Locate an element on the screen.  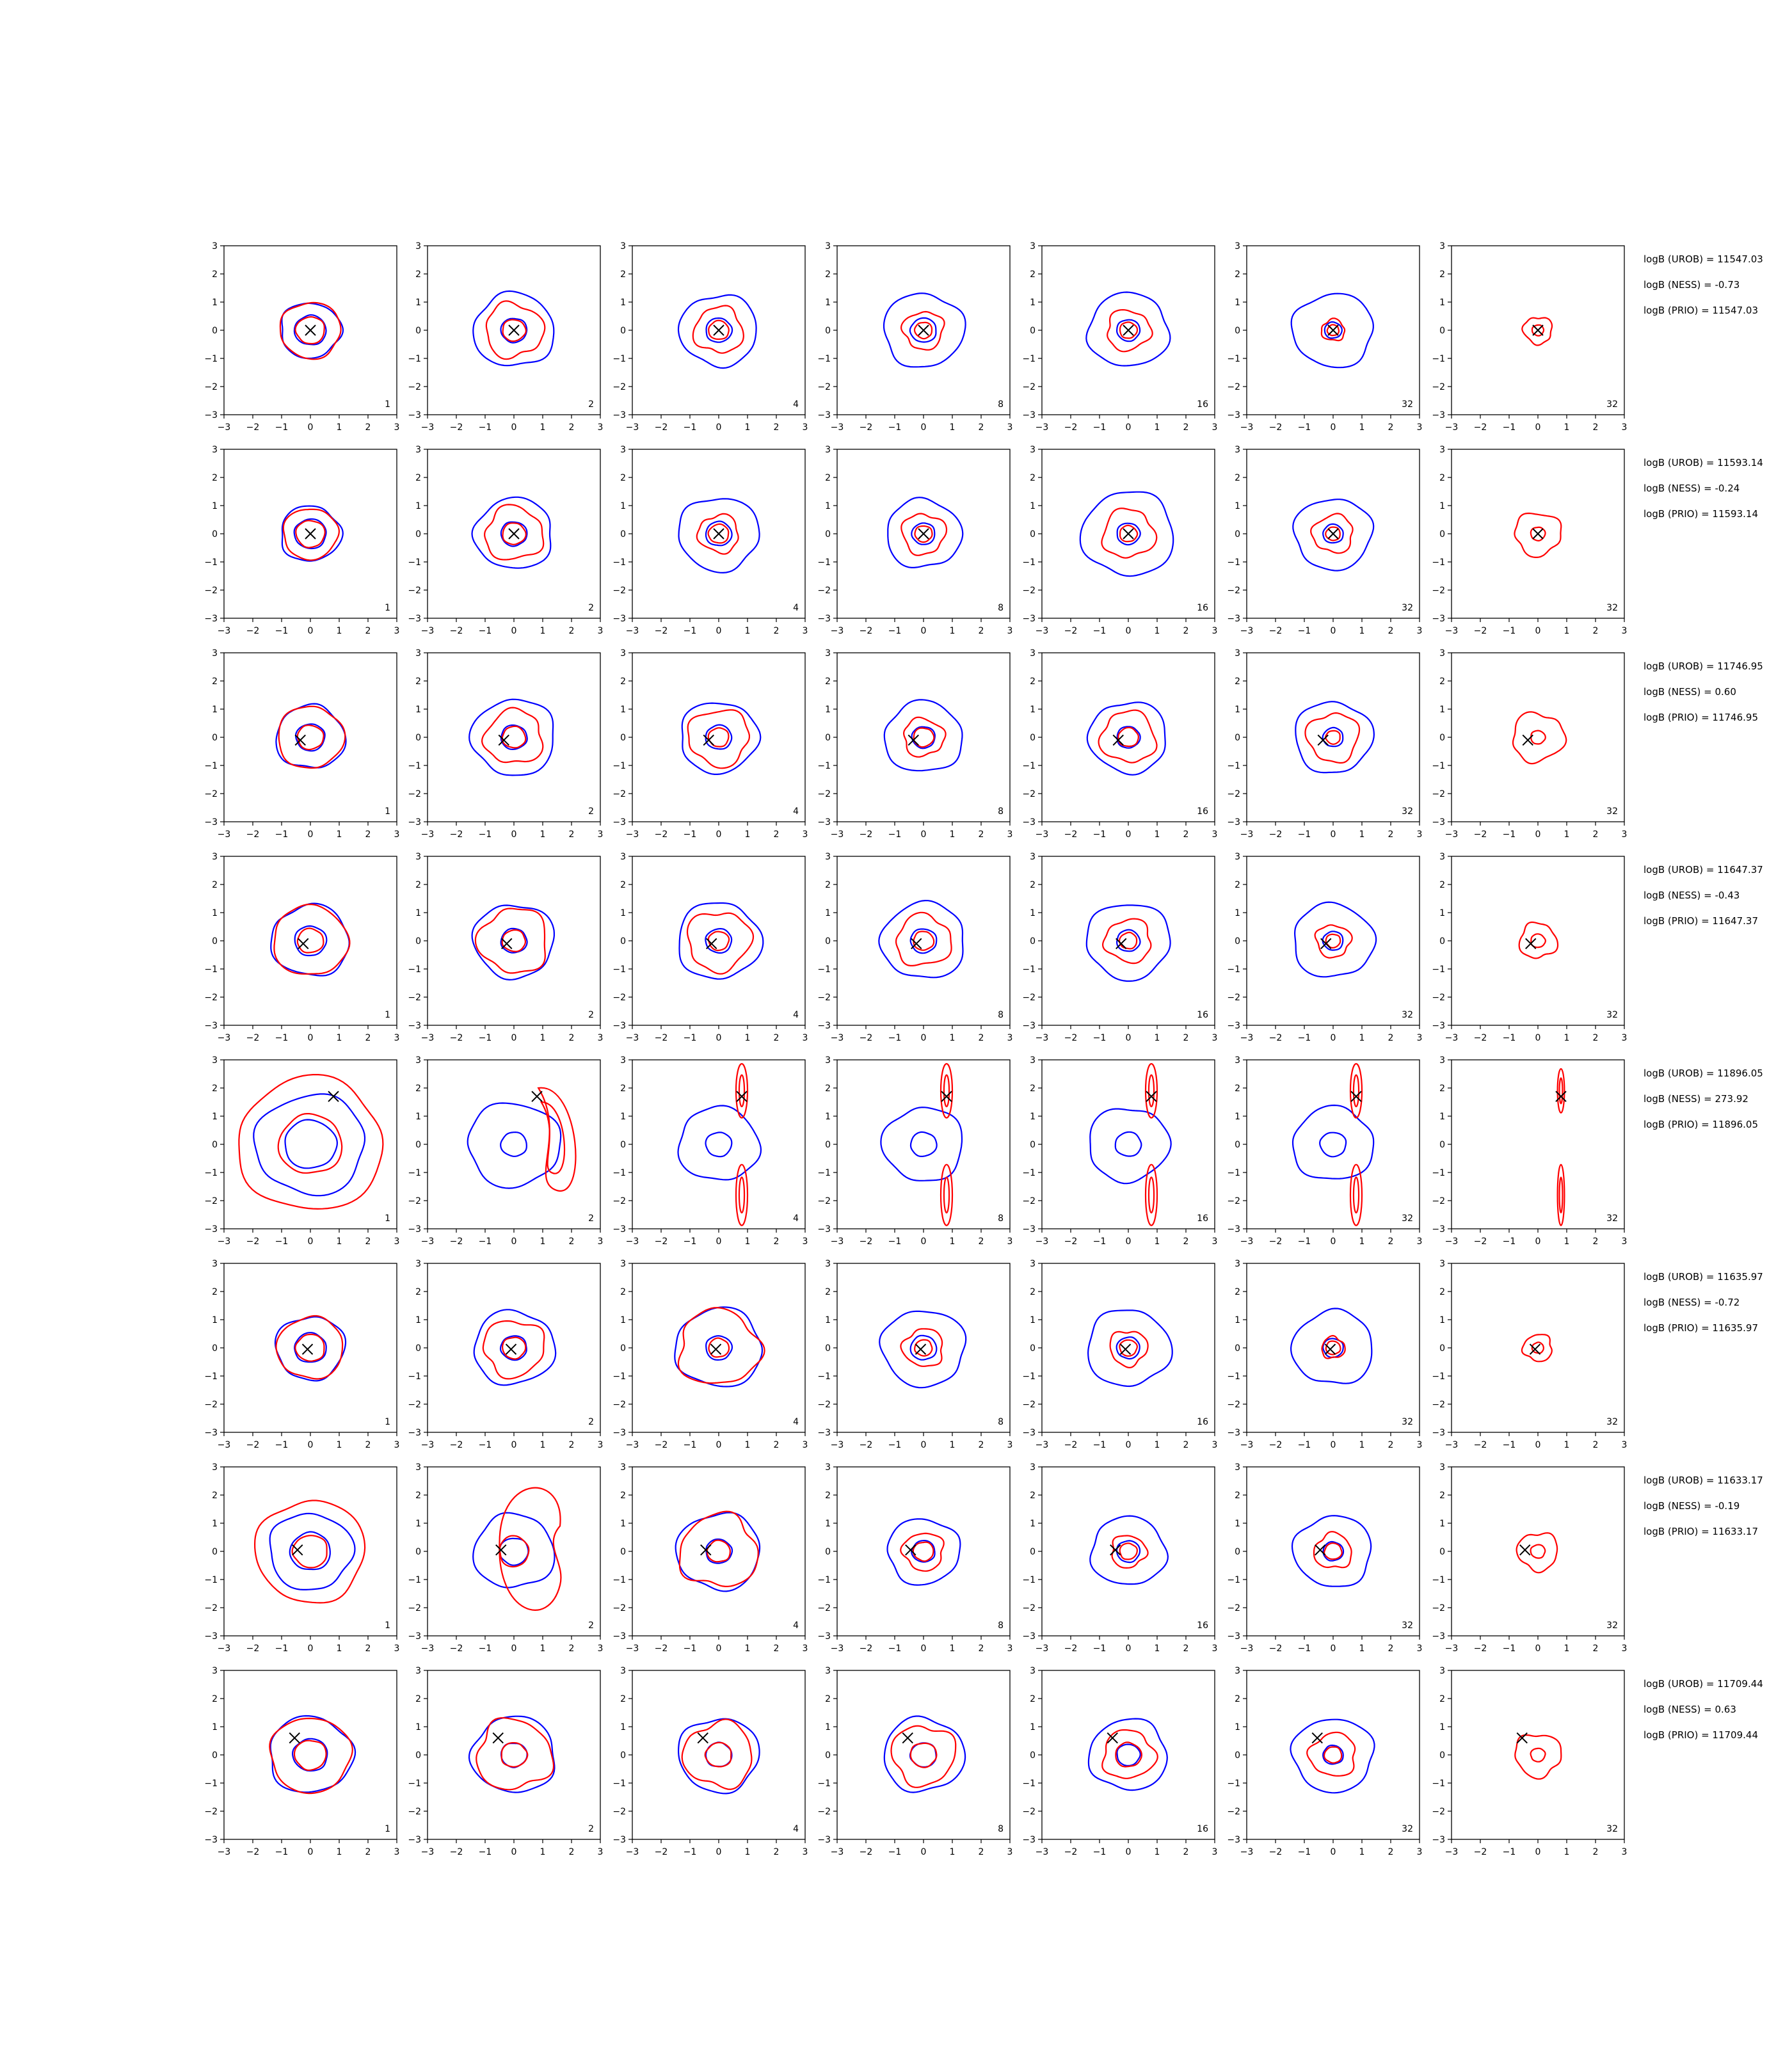
logb-annotation: logB (PRIO) = 11593.14 is located at coordinates (1701, 514).